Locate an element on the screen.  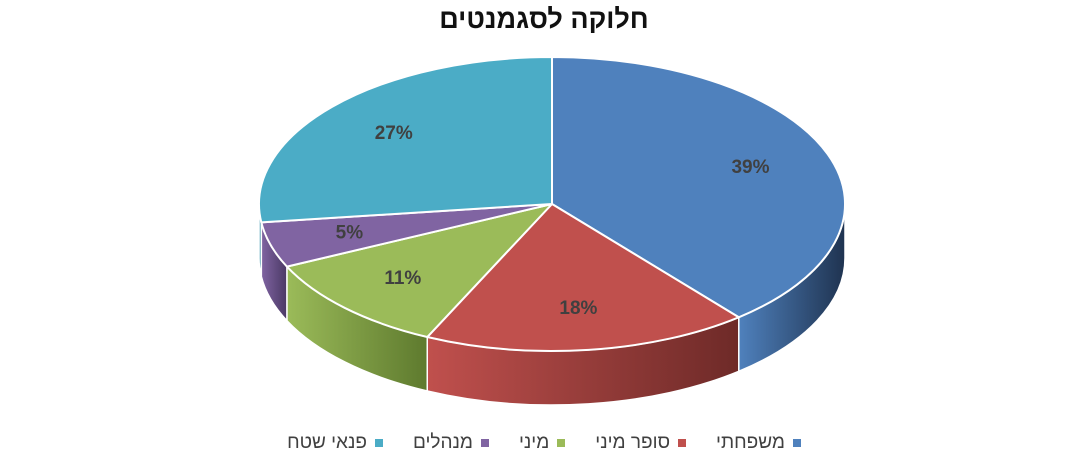
legend-swatch-family is located at coordinates (796, 443).